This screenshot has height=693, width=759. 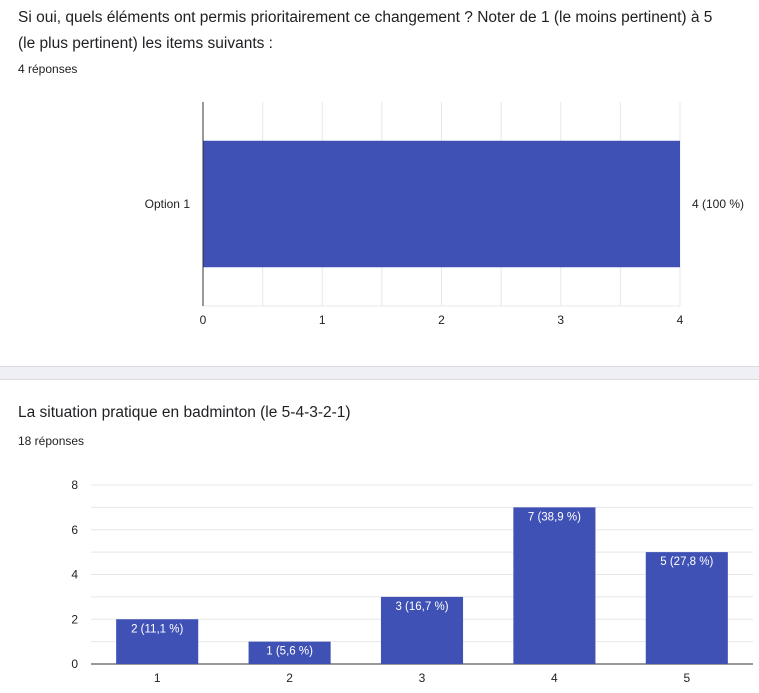 I want to click on response-count-1: 4 réponses, so click(x=48, y=69).